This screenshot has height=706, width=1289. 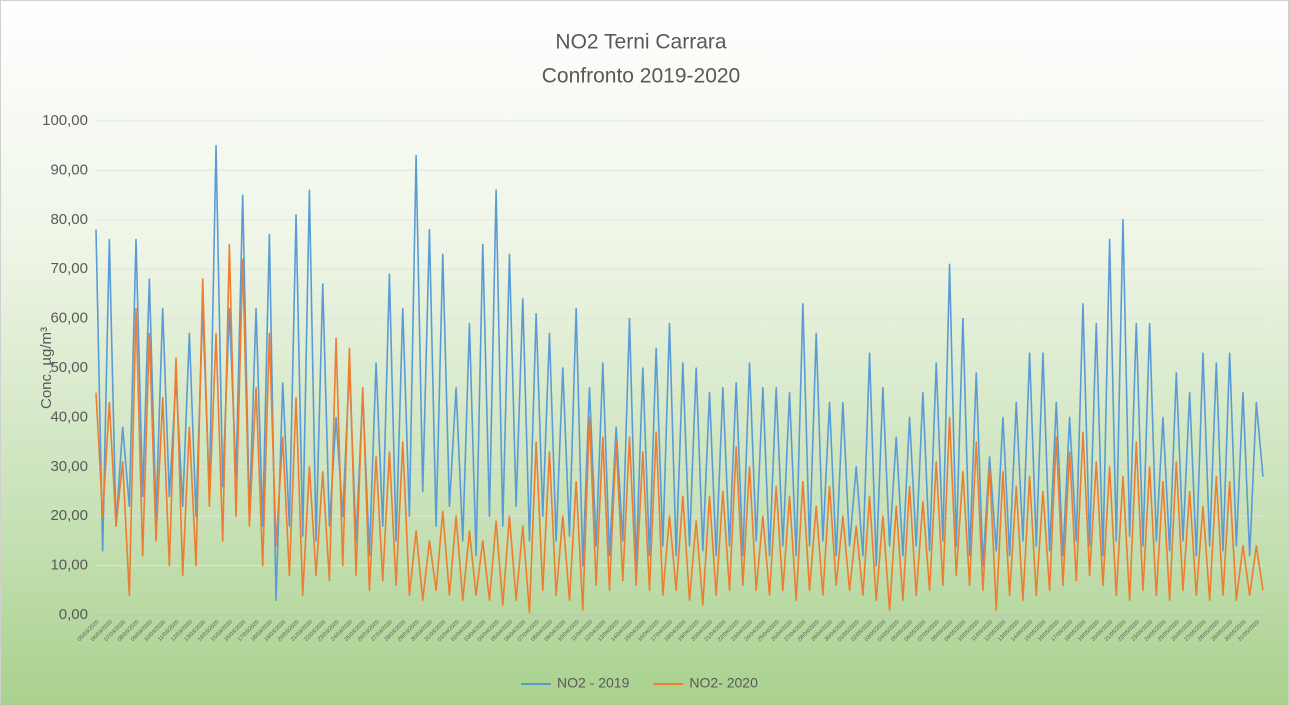 What do you see at coordinates (69, 565) in the screenshot?
I see `y-tick-label: 10,00` at bounding box center [69, 565].